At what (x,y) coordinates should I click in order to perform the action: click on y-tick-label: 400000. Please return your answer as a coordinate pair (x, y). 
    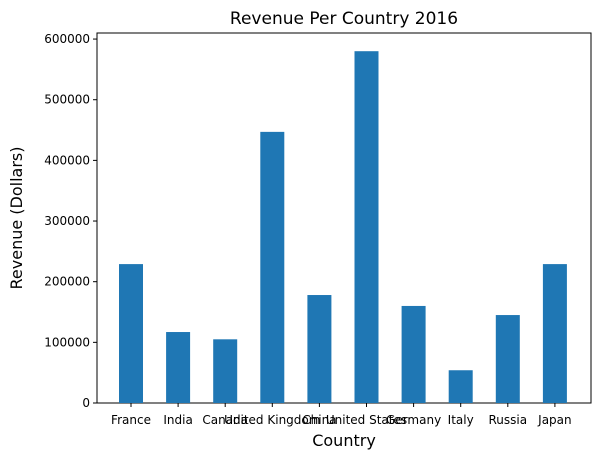
    Looking at the image, I should click on (67, 160).